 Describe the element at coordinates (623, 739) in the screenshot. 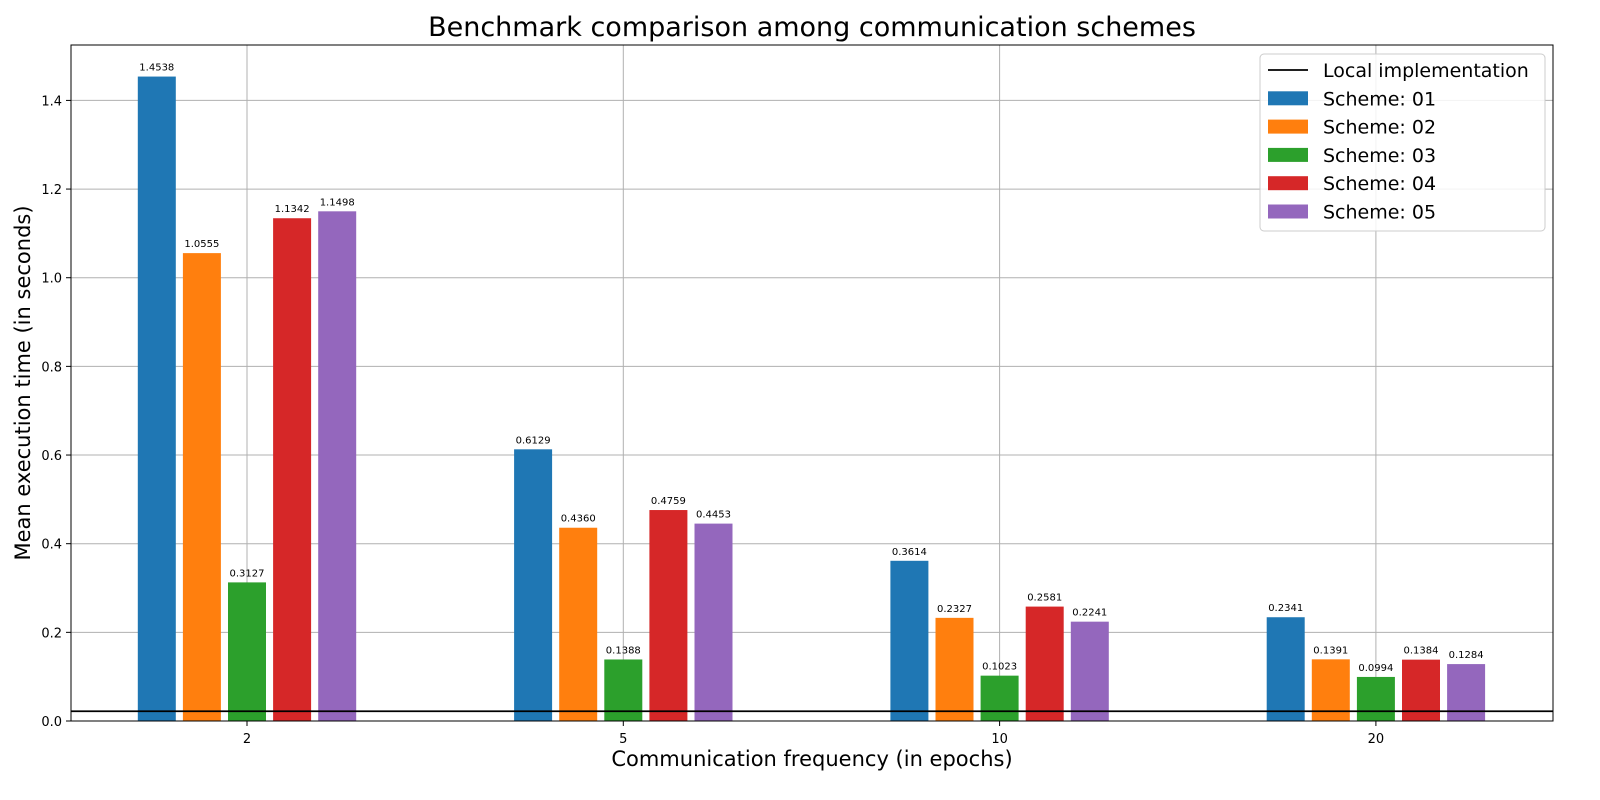

I see `x-tick-label: 5` at that location.